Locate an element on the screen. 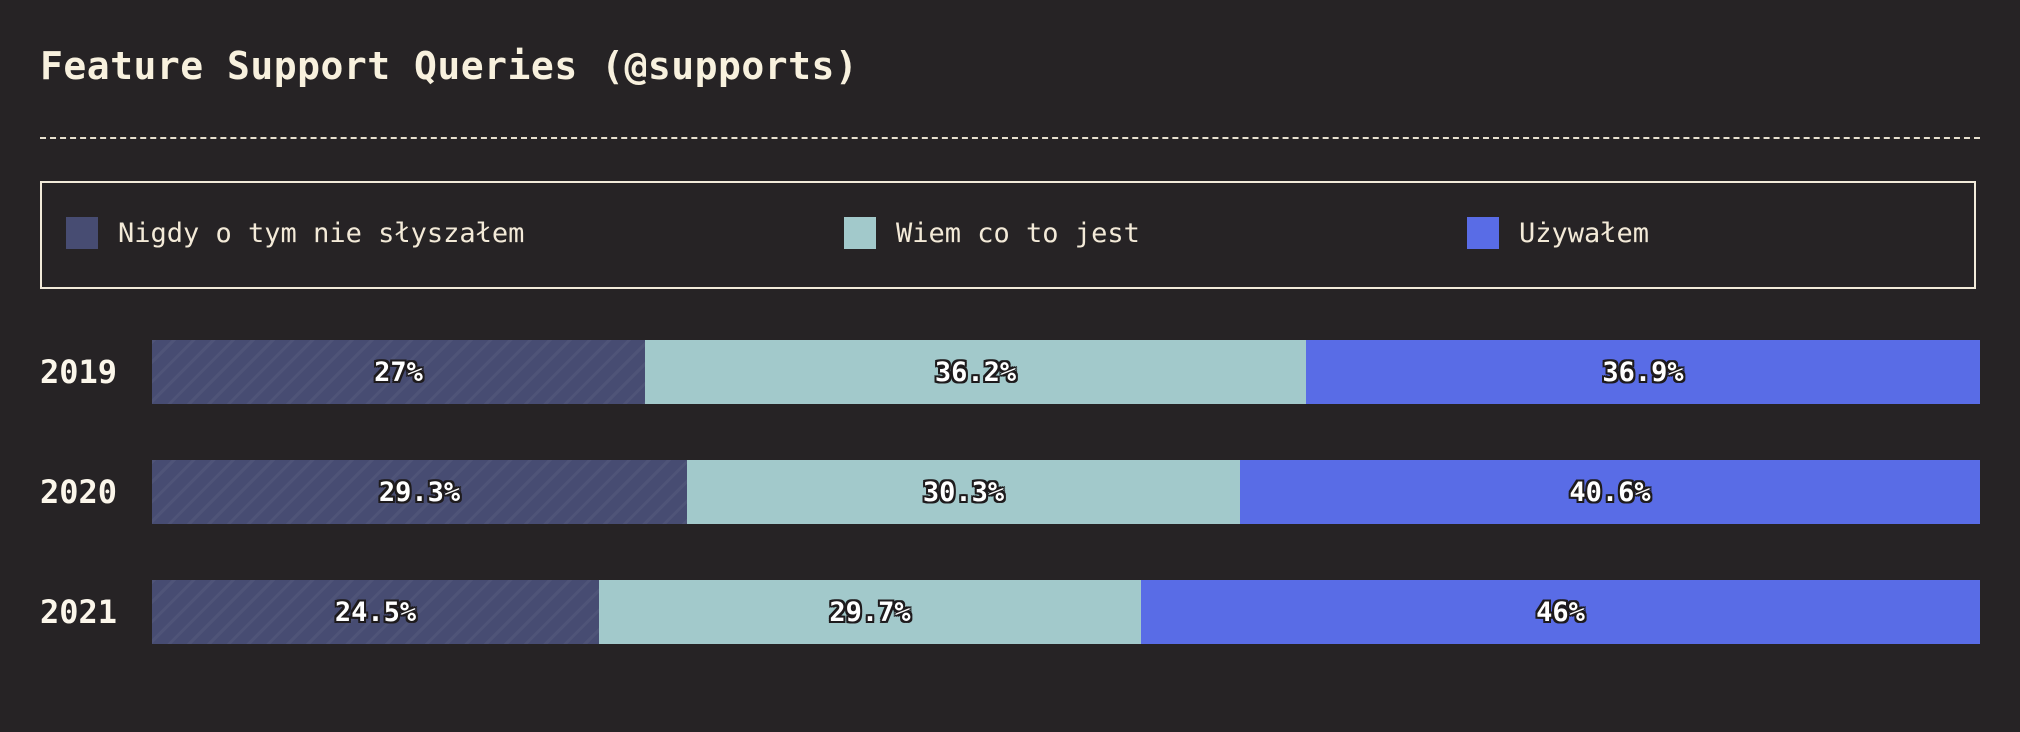  data-label-used-it-2019: 36.9% is located at coordinates (1643, 372).